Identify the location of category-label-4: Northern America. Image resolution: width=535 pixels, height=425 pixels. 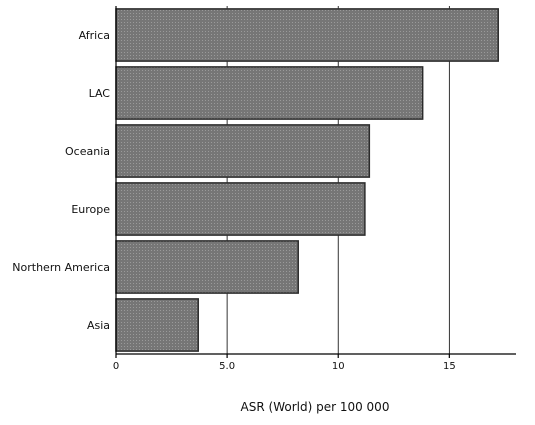
(61, 267).